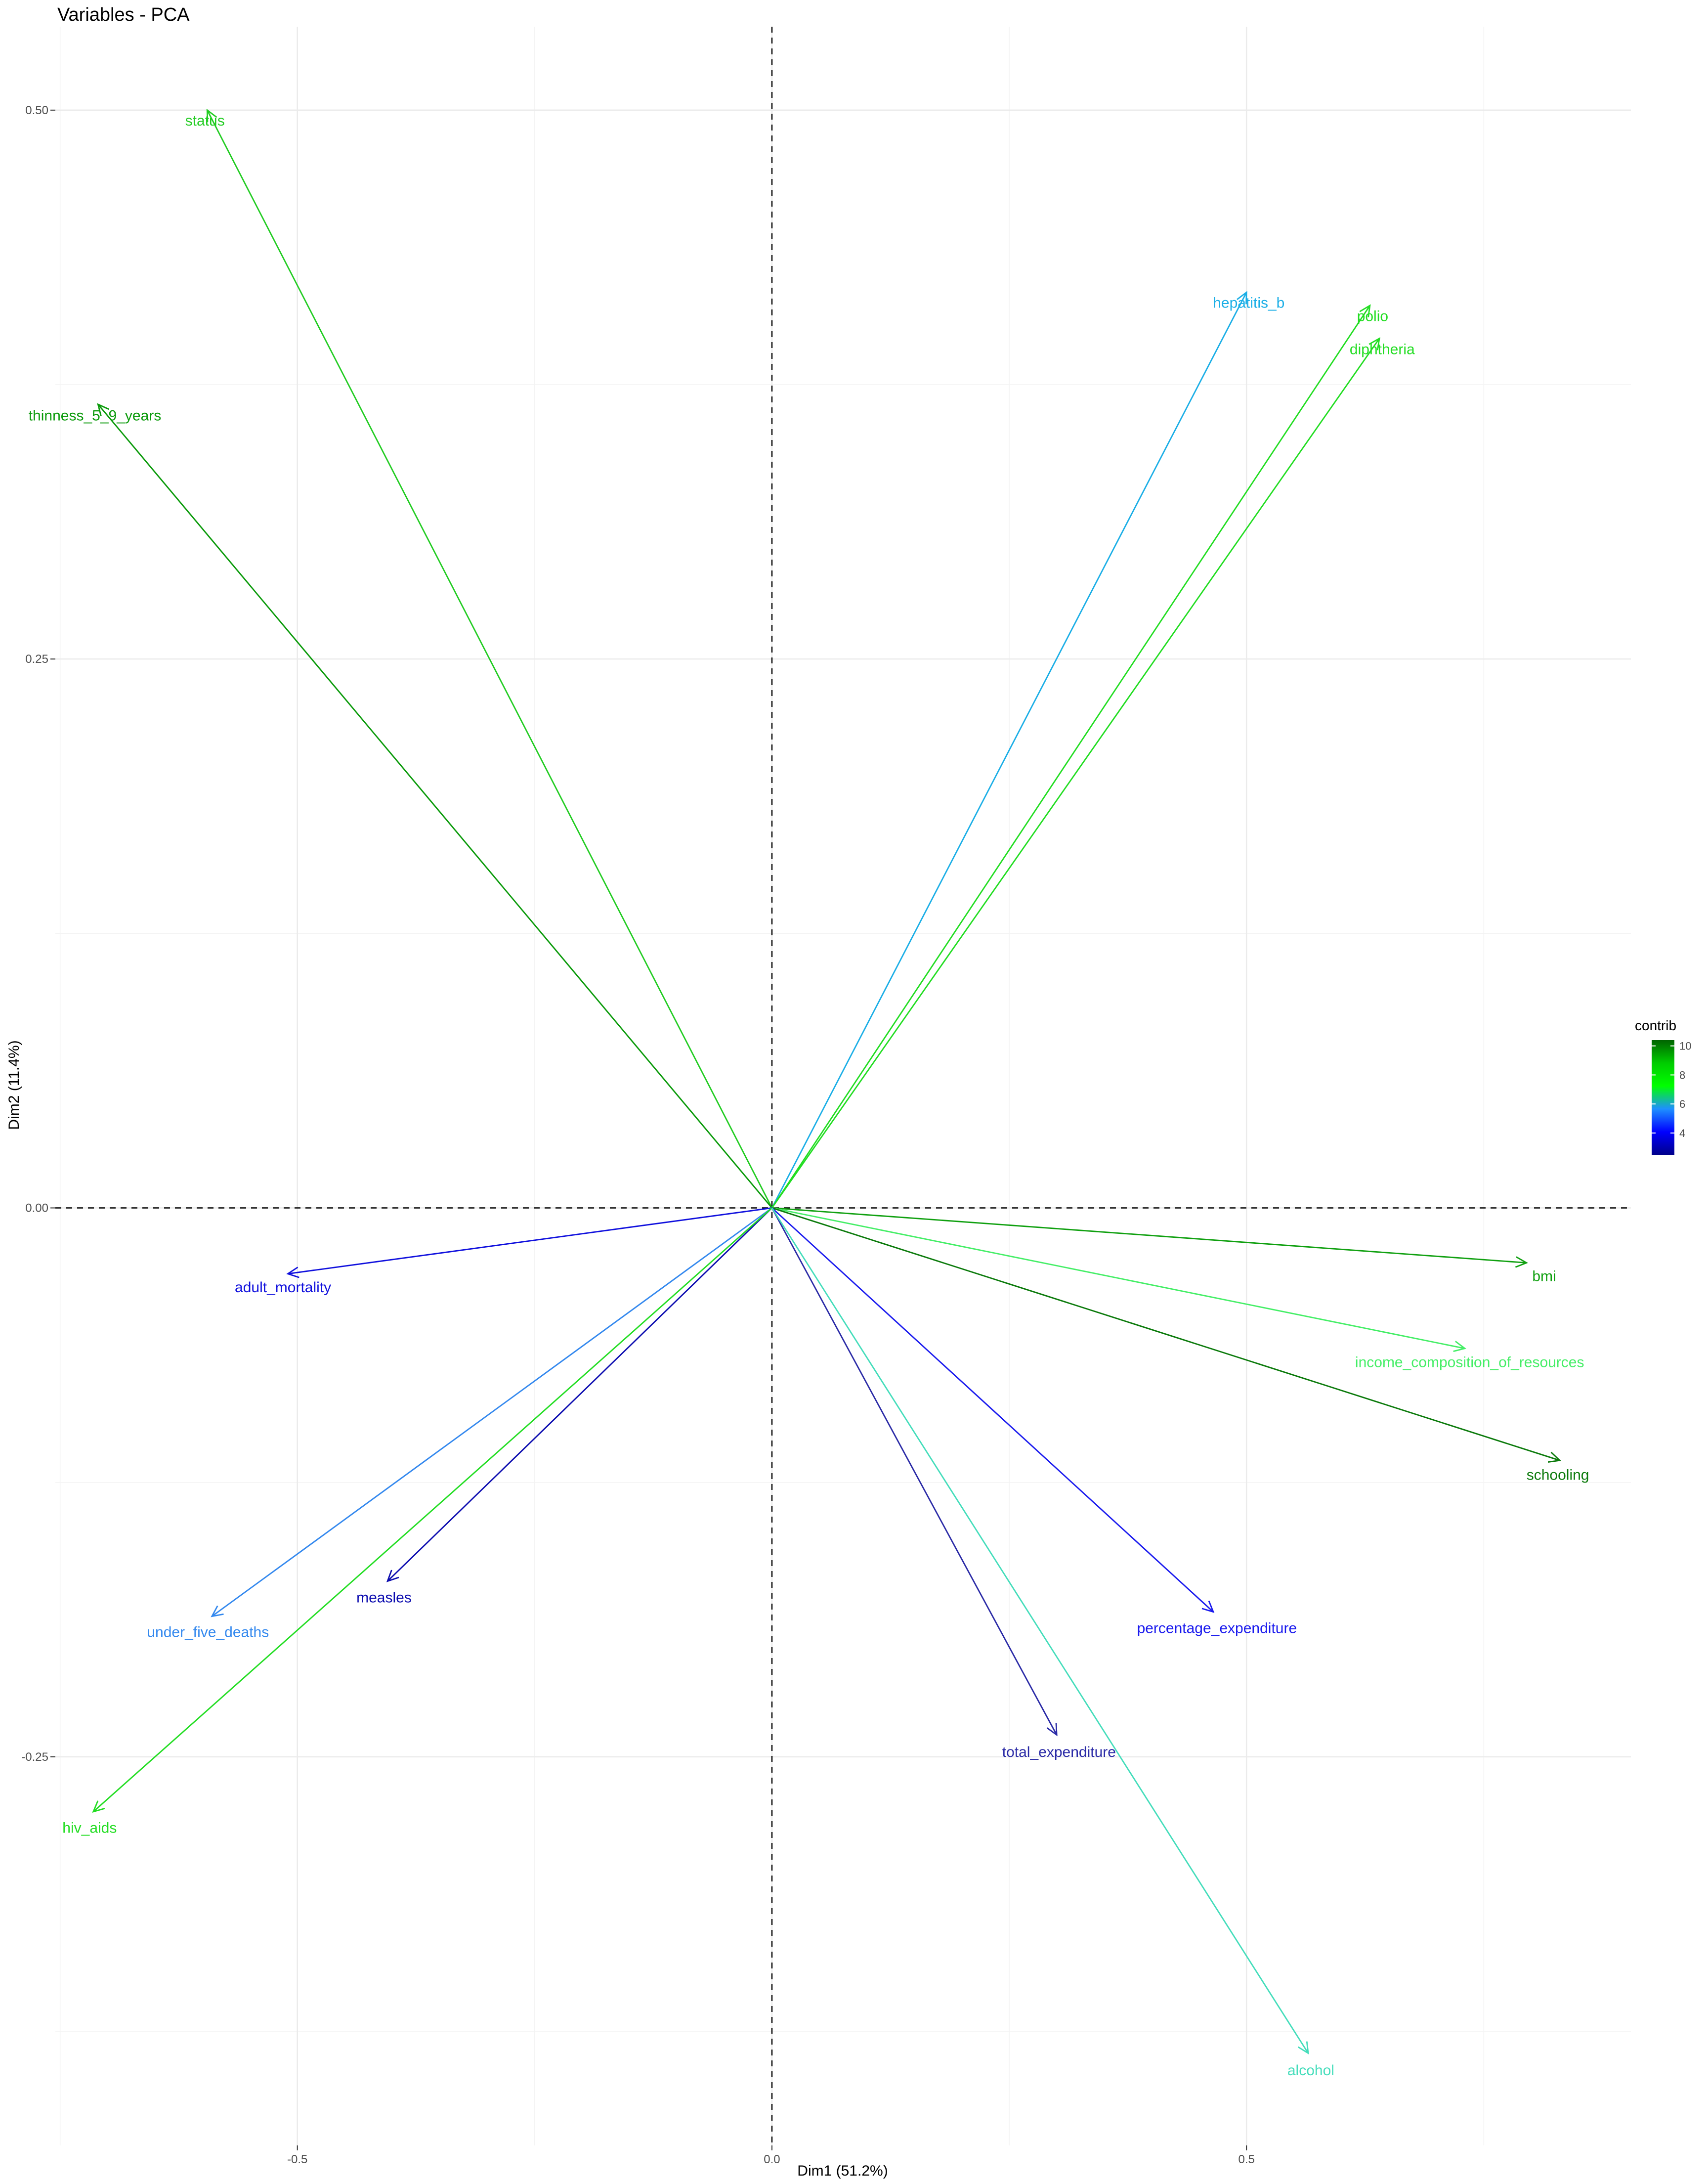 Image resolution: width=1708 pixels, height=2183 pixels. Describe the element at coordinates (1663, 1097) in the screenshot. I see `legend-color-bar` at that location.